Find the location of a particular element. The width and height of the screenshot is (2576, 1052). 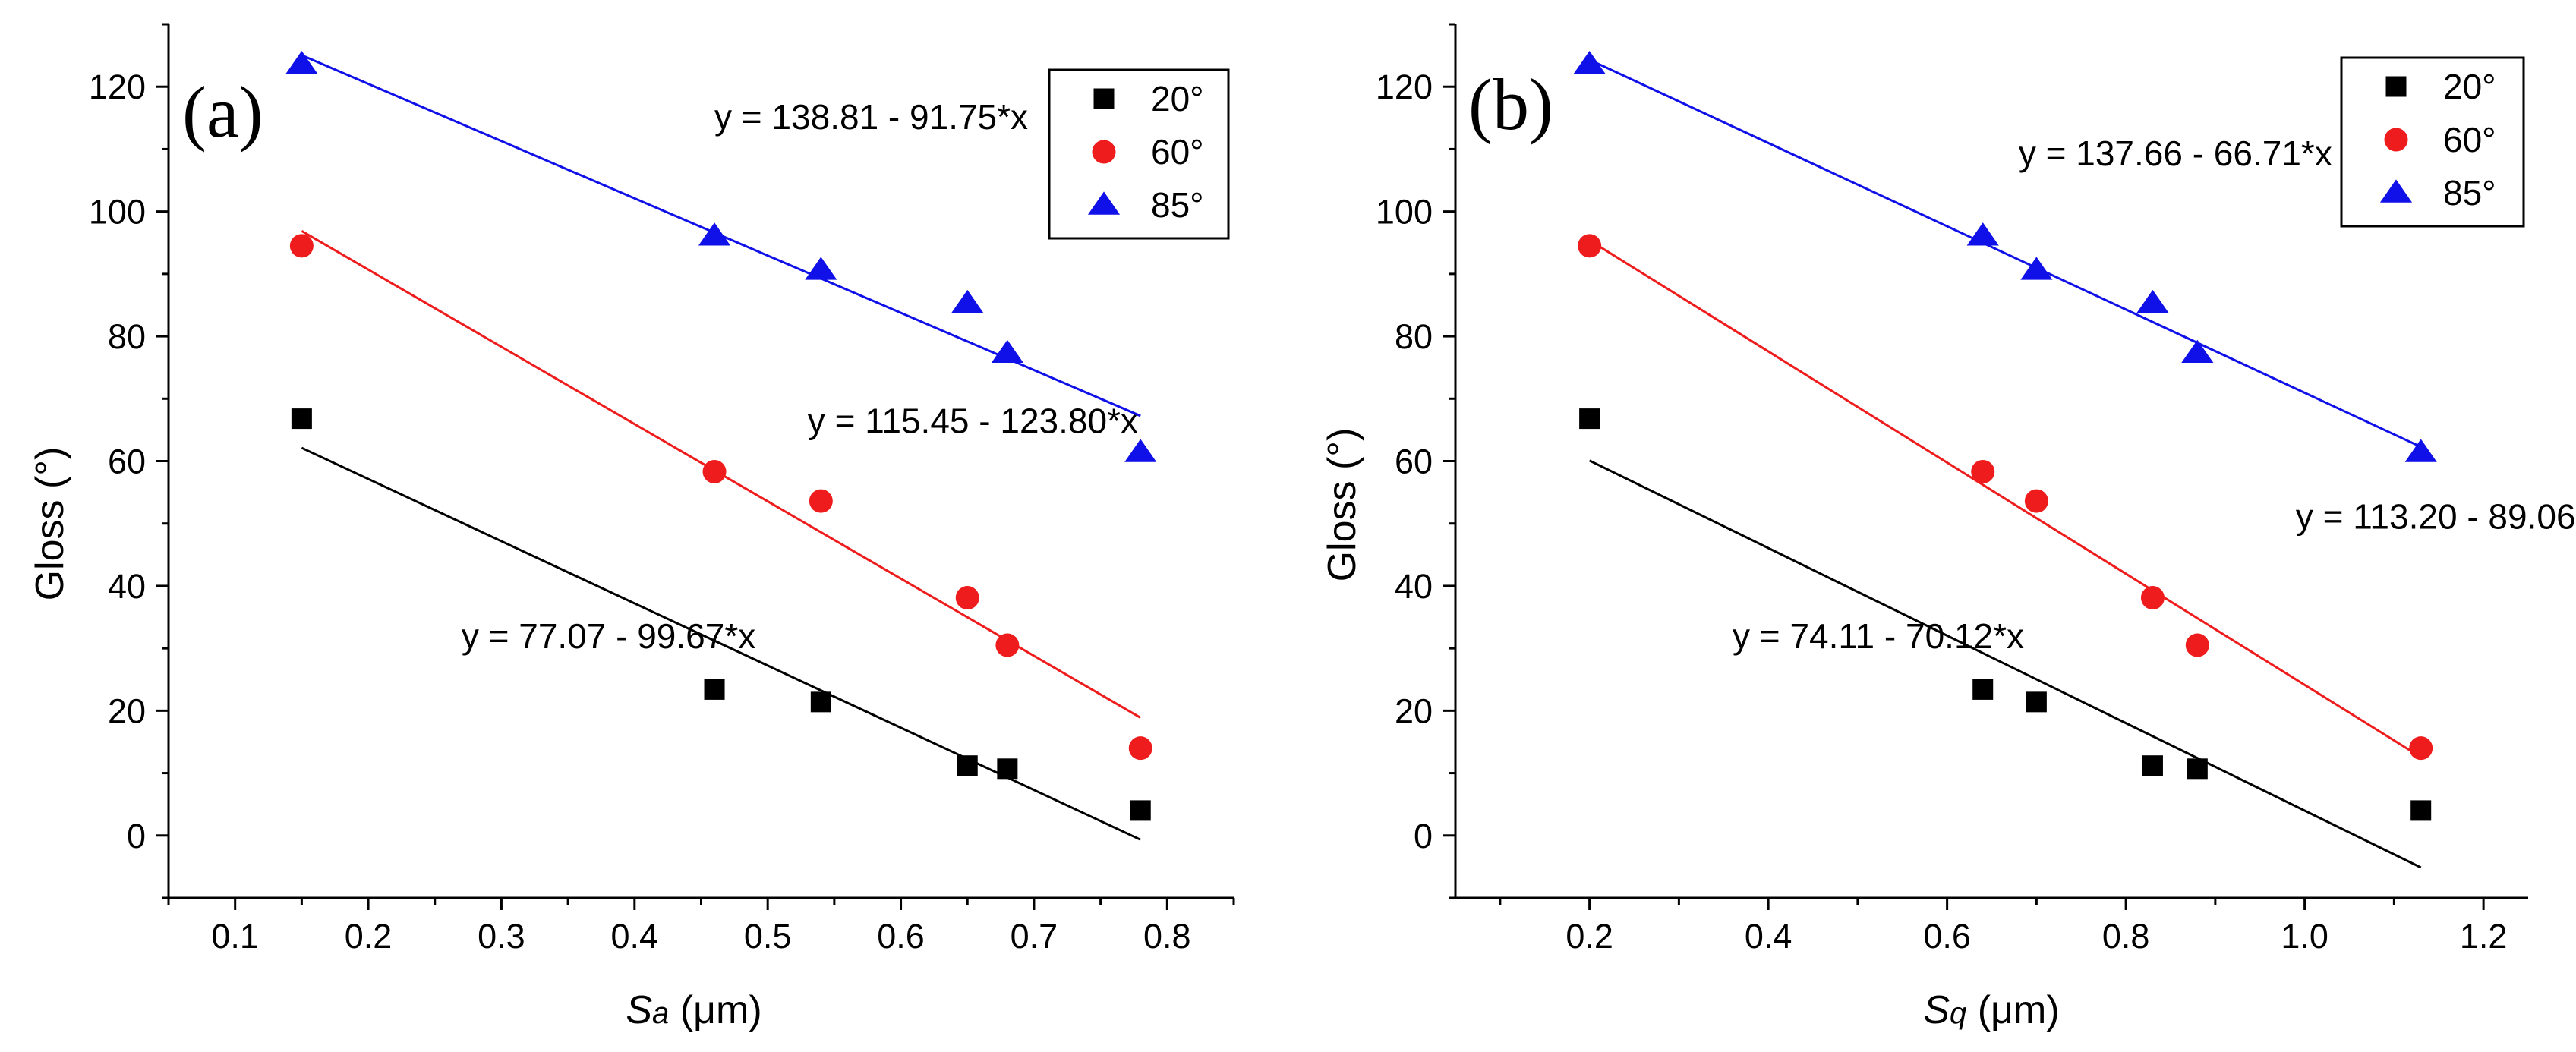

fit-equation: y = 113.20 - 89.06*x is located at coordinates (2436, 516).